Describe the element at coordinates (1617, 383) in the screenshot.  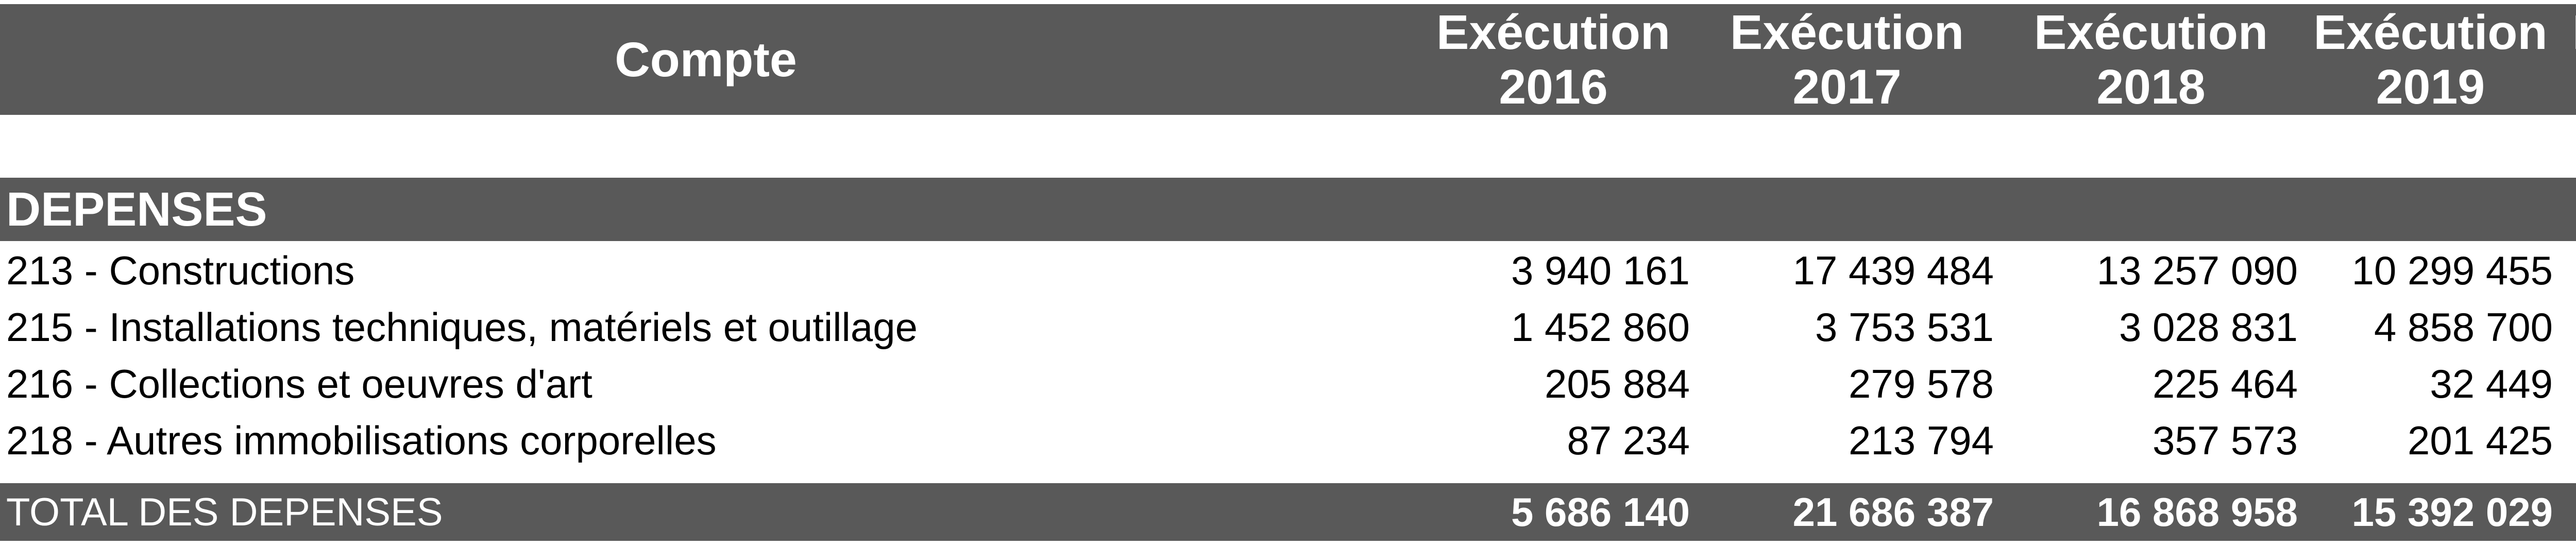
I see `value-2016: 205 884` at that location.